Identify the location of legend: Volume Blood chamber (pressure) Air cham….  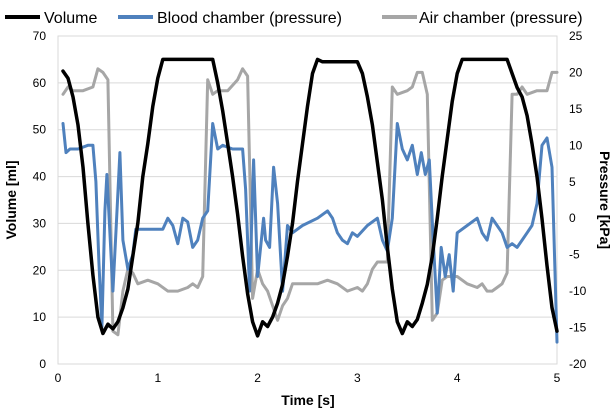
(294, 18).